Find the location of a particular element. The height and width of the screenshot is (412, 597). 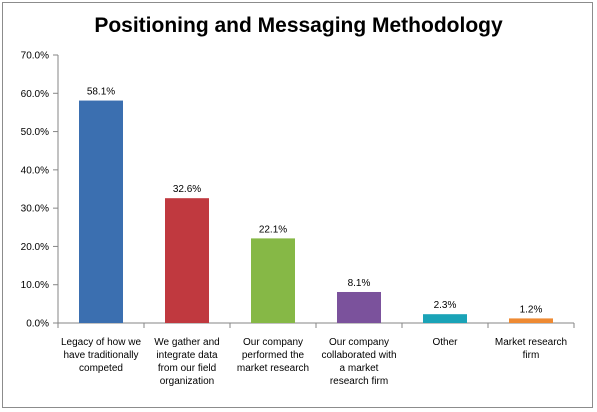

y-tick-label: 10.0% is located at coordinates (35, 285).